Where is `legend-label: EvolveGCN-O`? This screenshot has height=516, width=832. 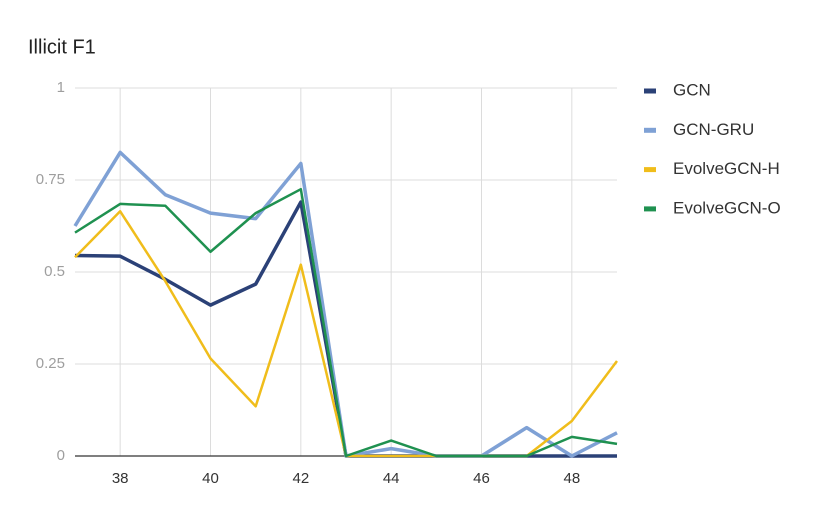
legend-label: EvolveGCN-O is located at coordinates (727, 207).